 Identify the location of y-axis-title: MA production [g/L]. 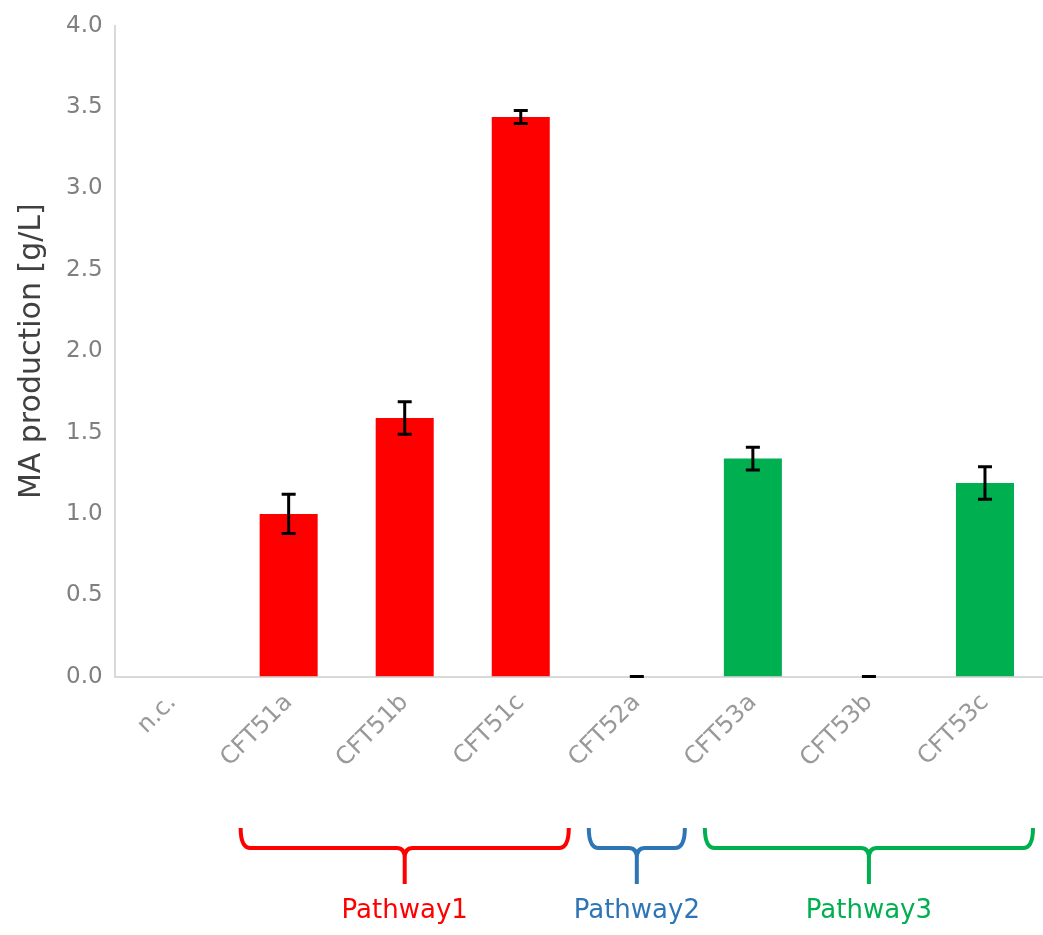
(29, 351).